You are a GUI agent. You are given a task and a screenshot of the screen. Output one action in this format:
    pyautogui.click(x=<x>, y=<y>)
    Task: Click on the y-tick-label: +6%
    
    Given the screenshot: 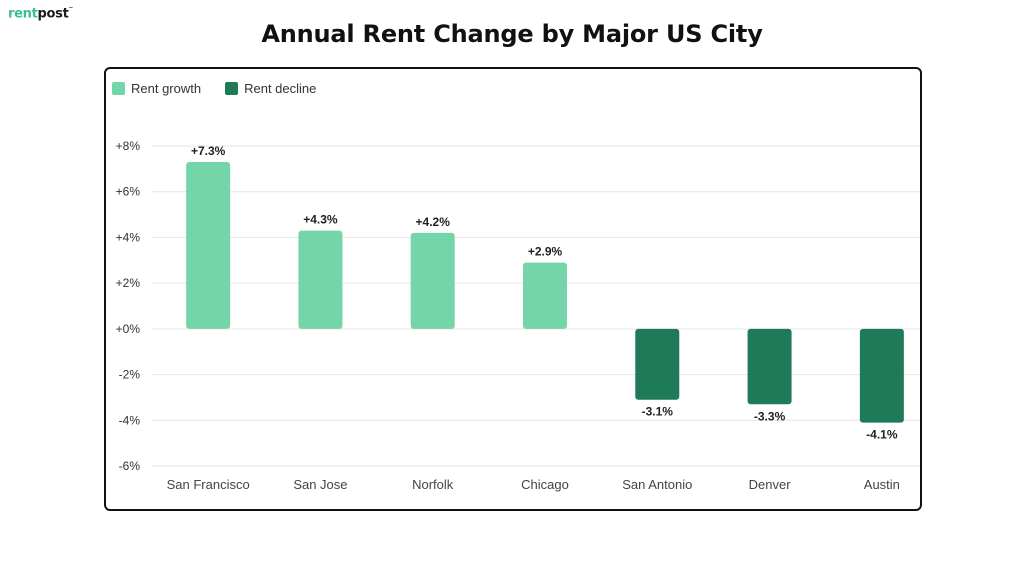 What is the action you would take?
    pyautogui.click(x=128, y=192)
    